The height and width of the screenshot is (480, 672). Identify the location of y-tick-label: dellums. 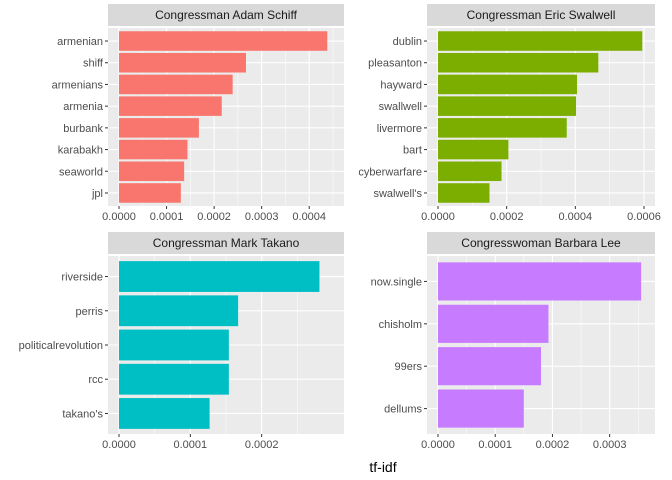
(403, 410).